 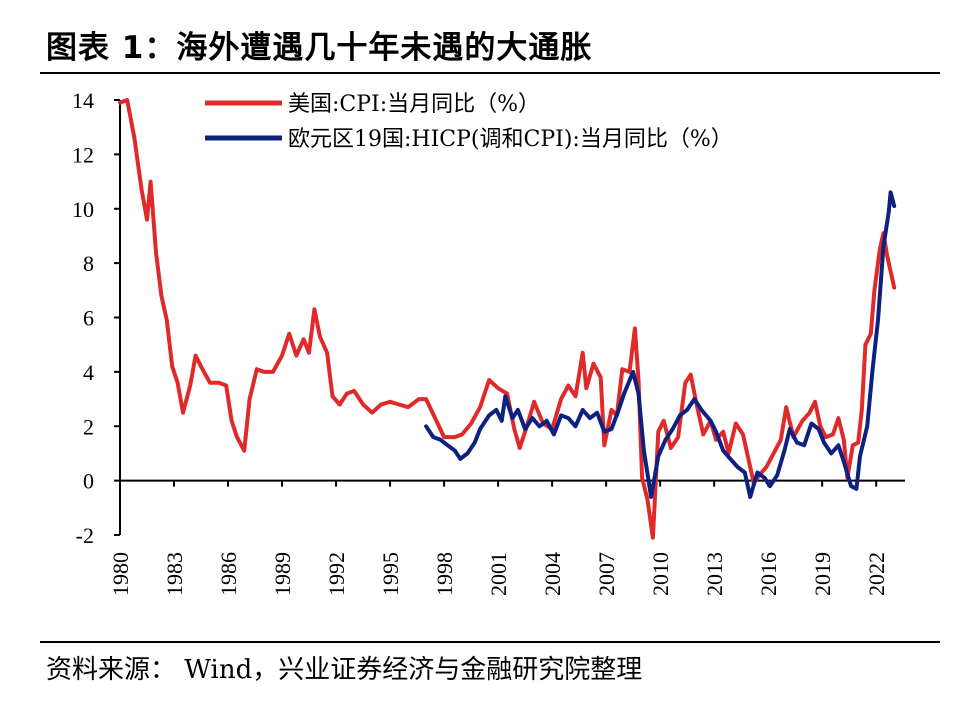 What do you see at coordinates (88, 318) in the screenshot?
I see `y-tick-label: 6` at bounding box center [88, 318].